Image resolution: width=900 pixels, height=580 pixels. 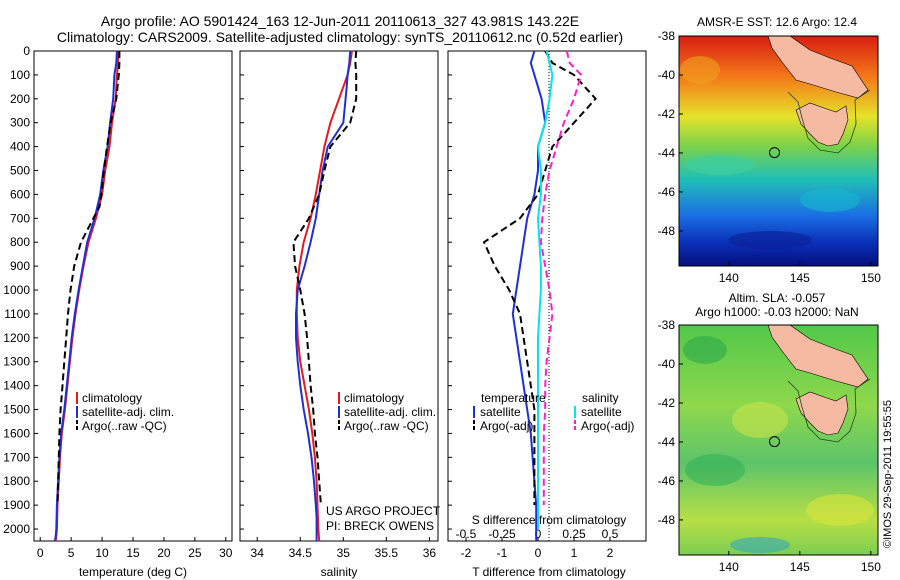 What do you see at coordinates (776, 312) in the screenshot?
I see `sla-map-title-line2: Argo h1000: -0.03 h2000: NaN` at bounding box center [776, 312].